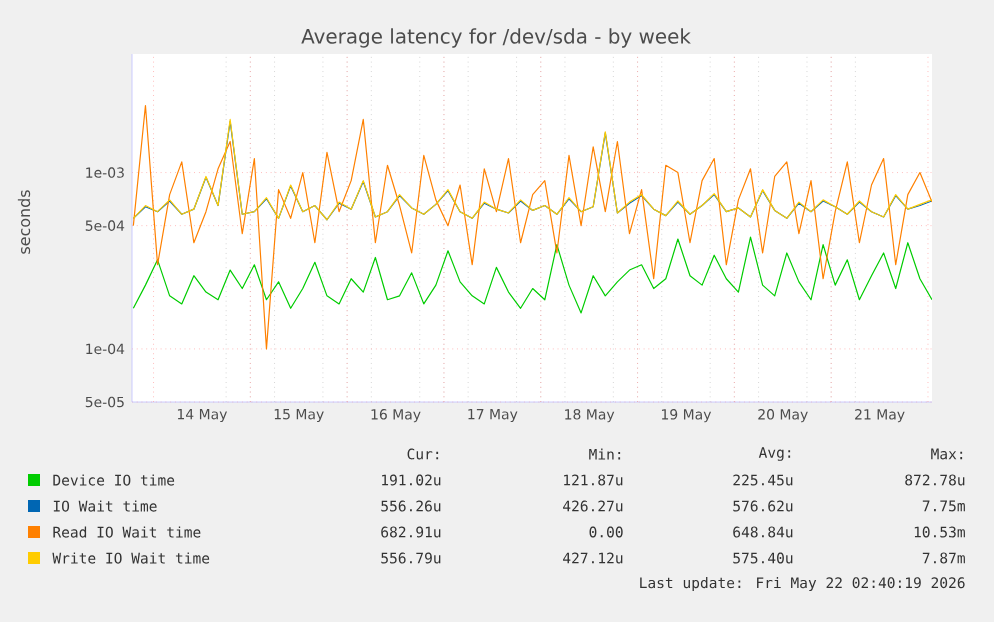 This screenshot has width=994, height=622. Describe the element at coordinates (496, 38) in the screenshot. I see `chart-title: Average latency for /dev/sda - by week` at that location.